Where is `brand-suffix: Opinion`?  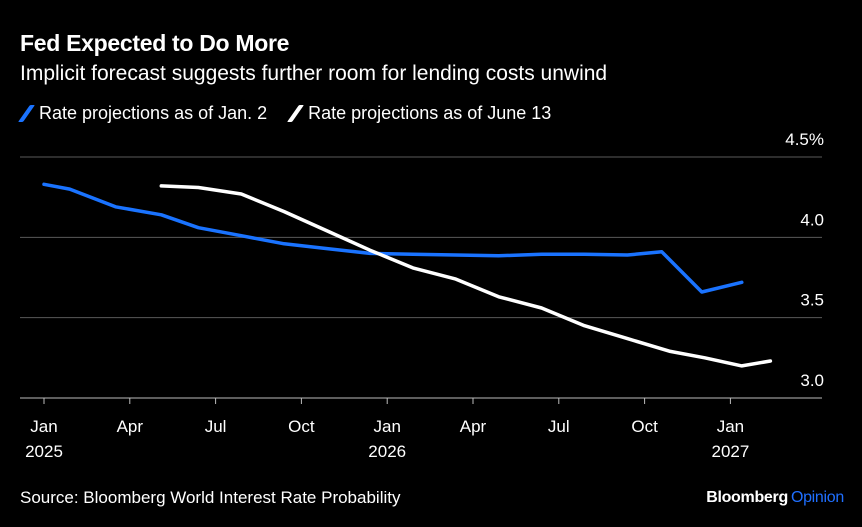 brand-suffix: Opinion is located at coordinates (817, 497).